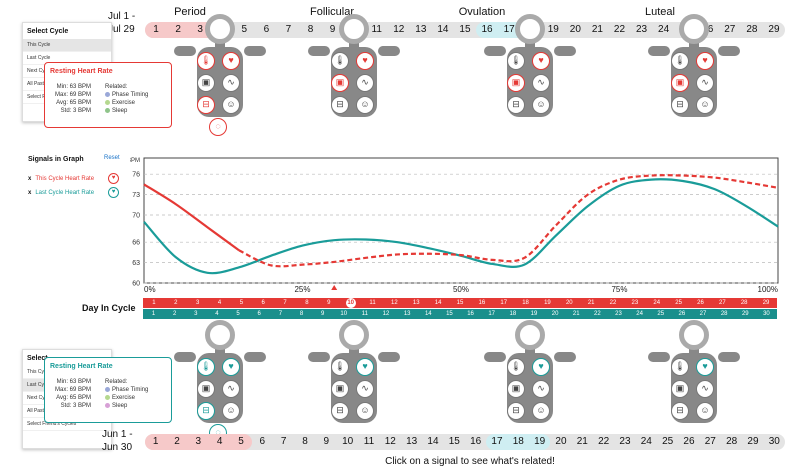  I want to click on top-day-24: 24, so click(664, 29).